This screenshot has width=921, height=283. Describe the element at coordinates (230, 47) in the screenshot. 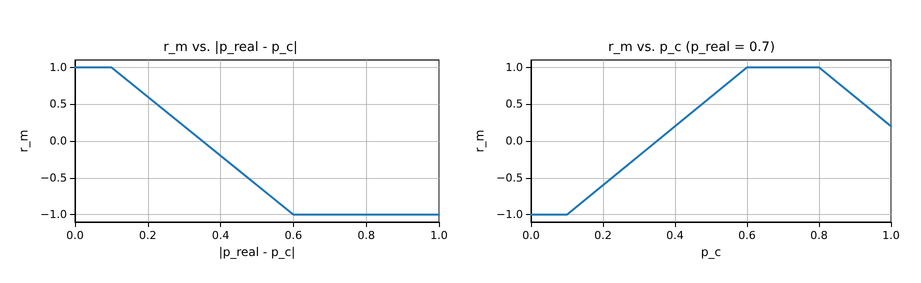

I see `chart-title: r_m vs. |p_real - p_c|` at that location.